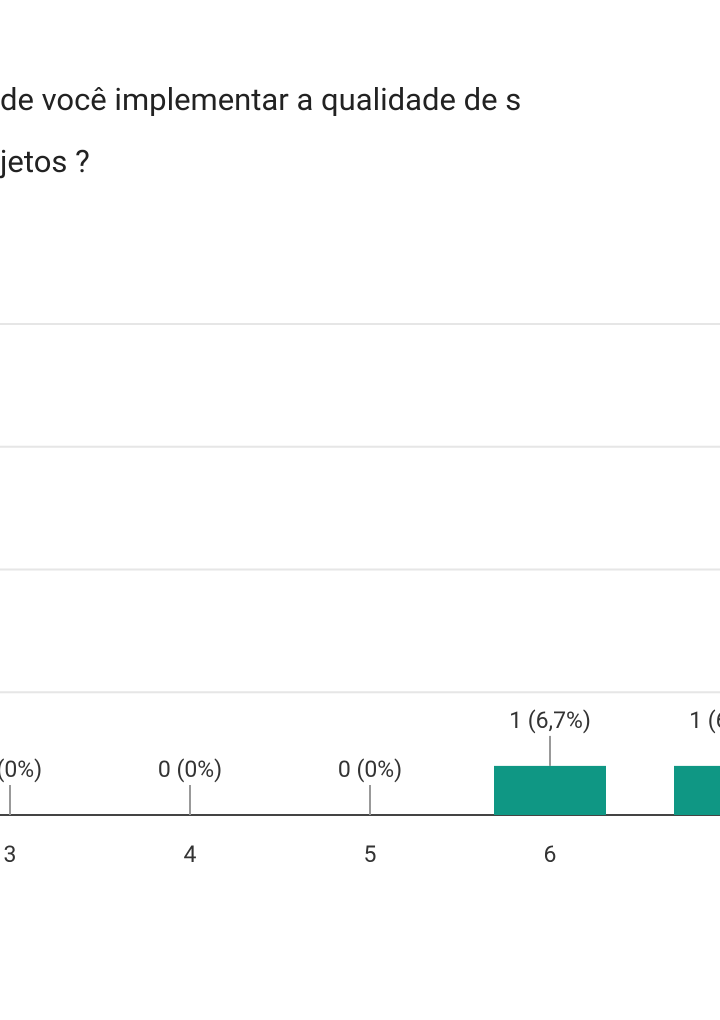  What do you see at coordinates (45, 161) in the screenshot?
I see `chart-title: jetos ?` at bounding box center [45, 161].